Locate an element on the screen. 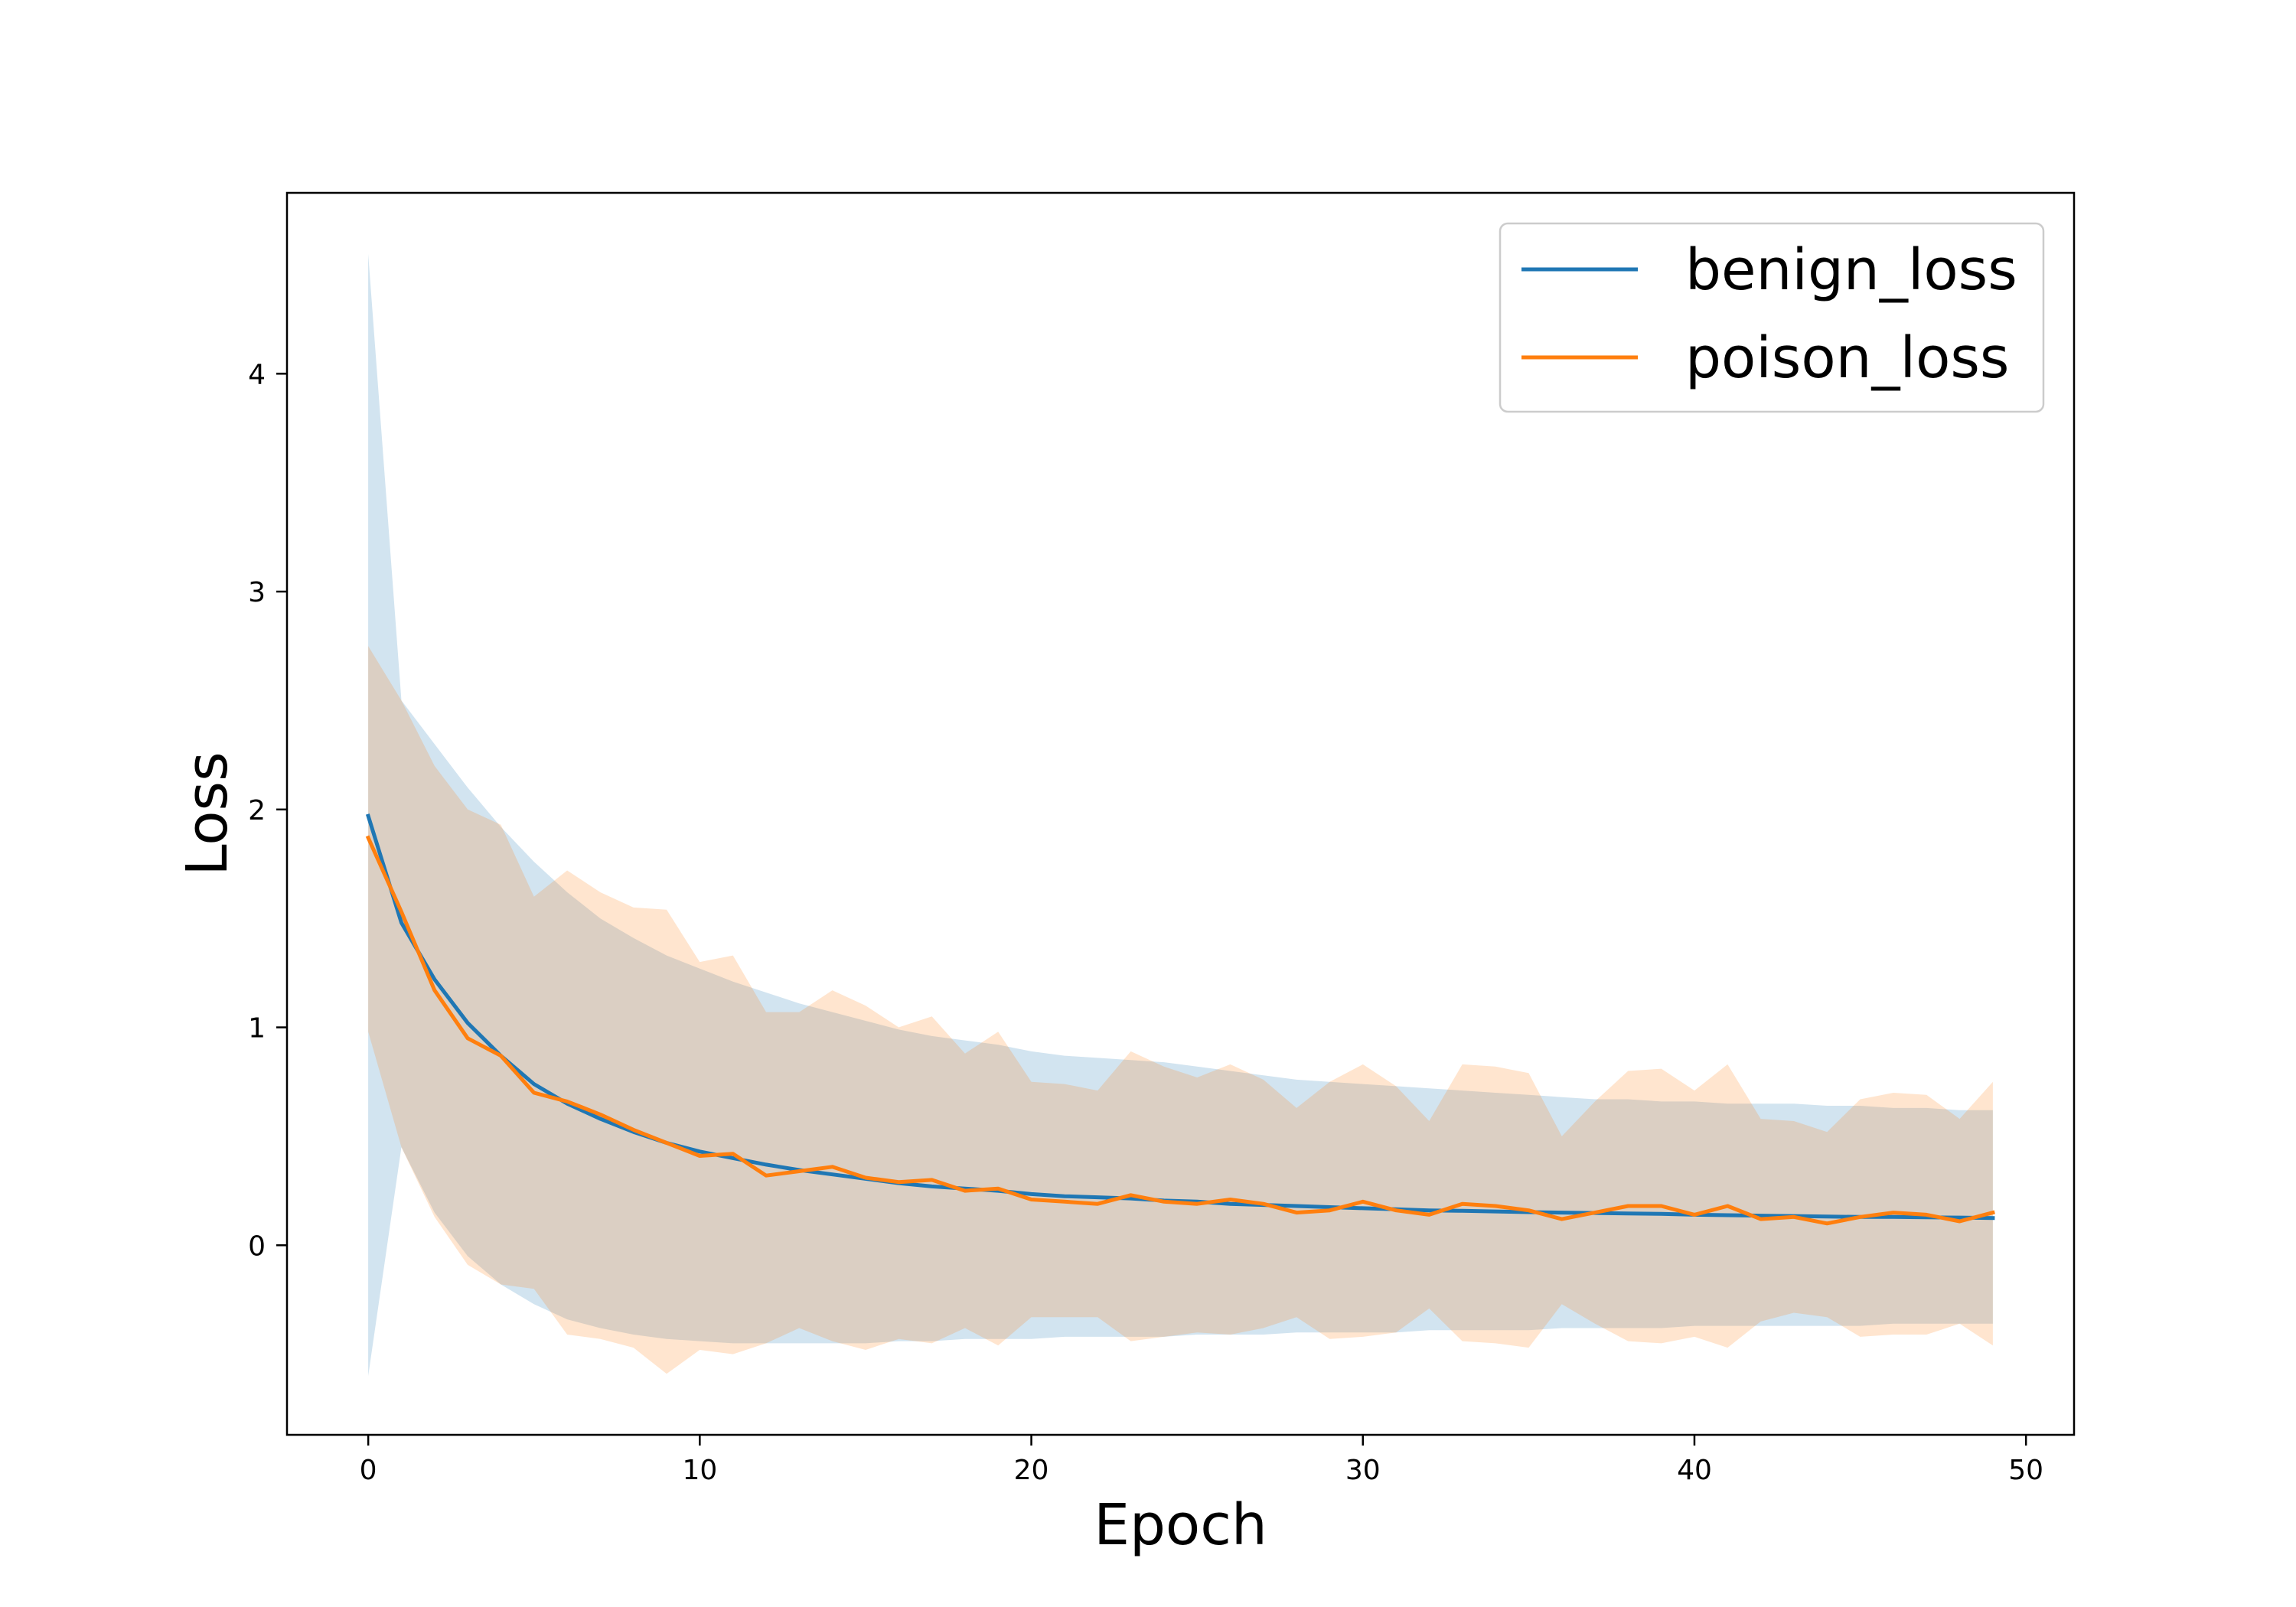 The height and width of the screenshot is (1607, 2296). x-tick-label: 10 is located at coordinates (699, 1470).